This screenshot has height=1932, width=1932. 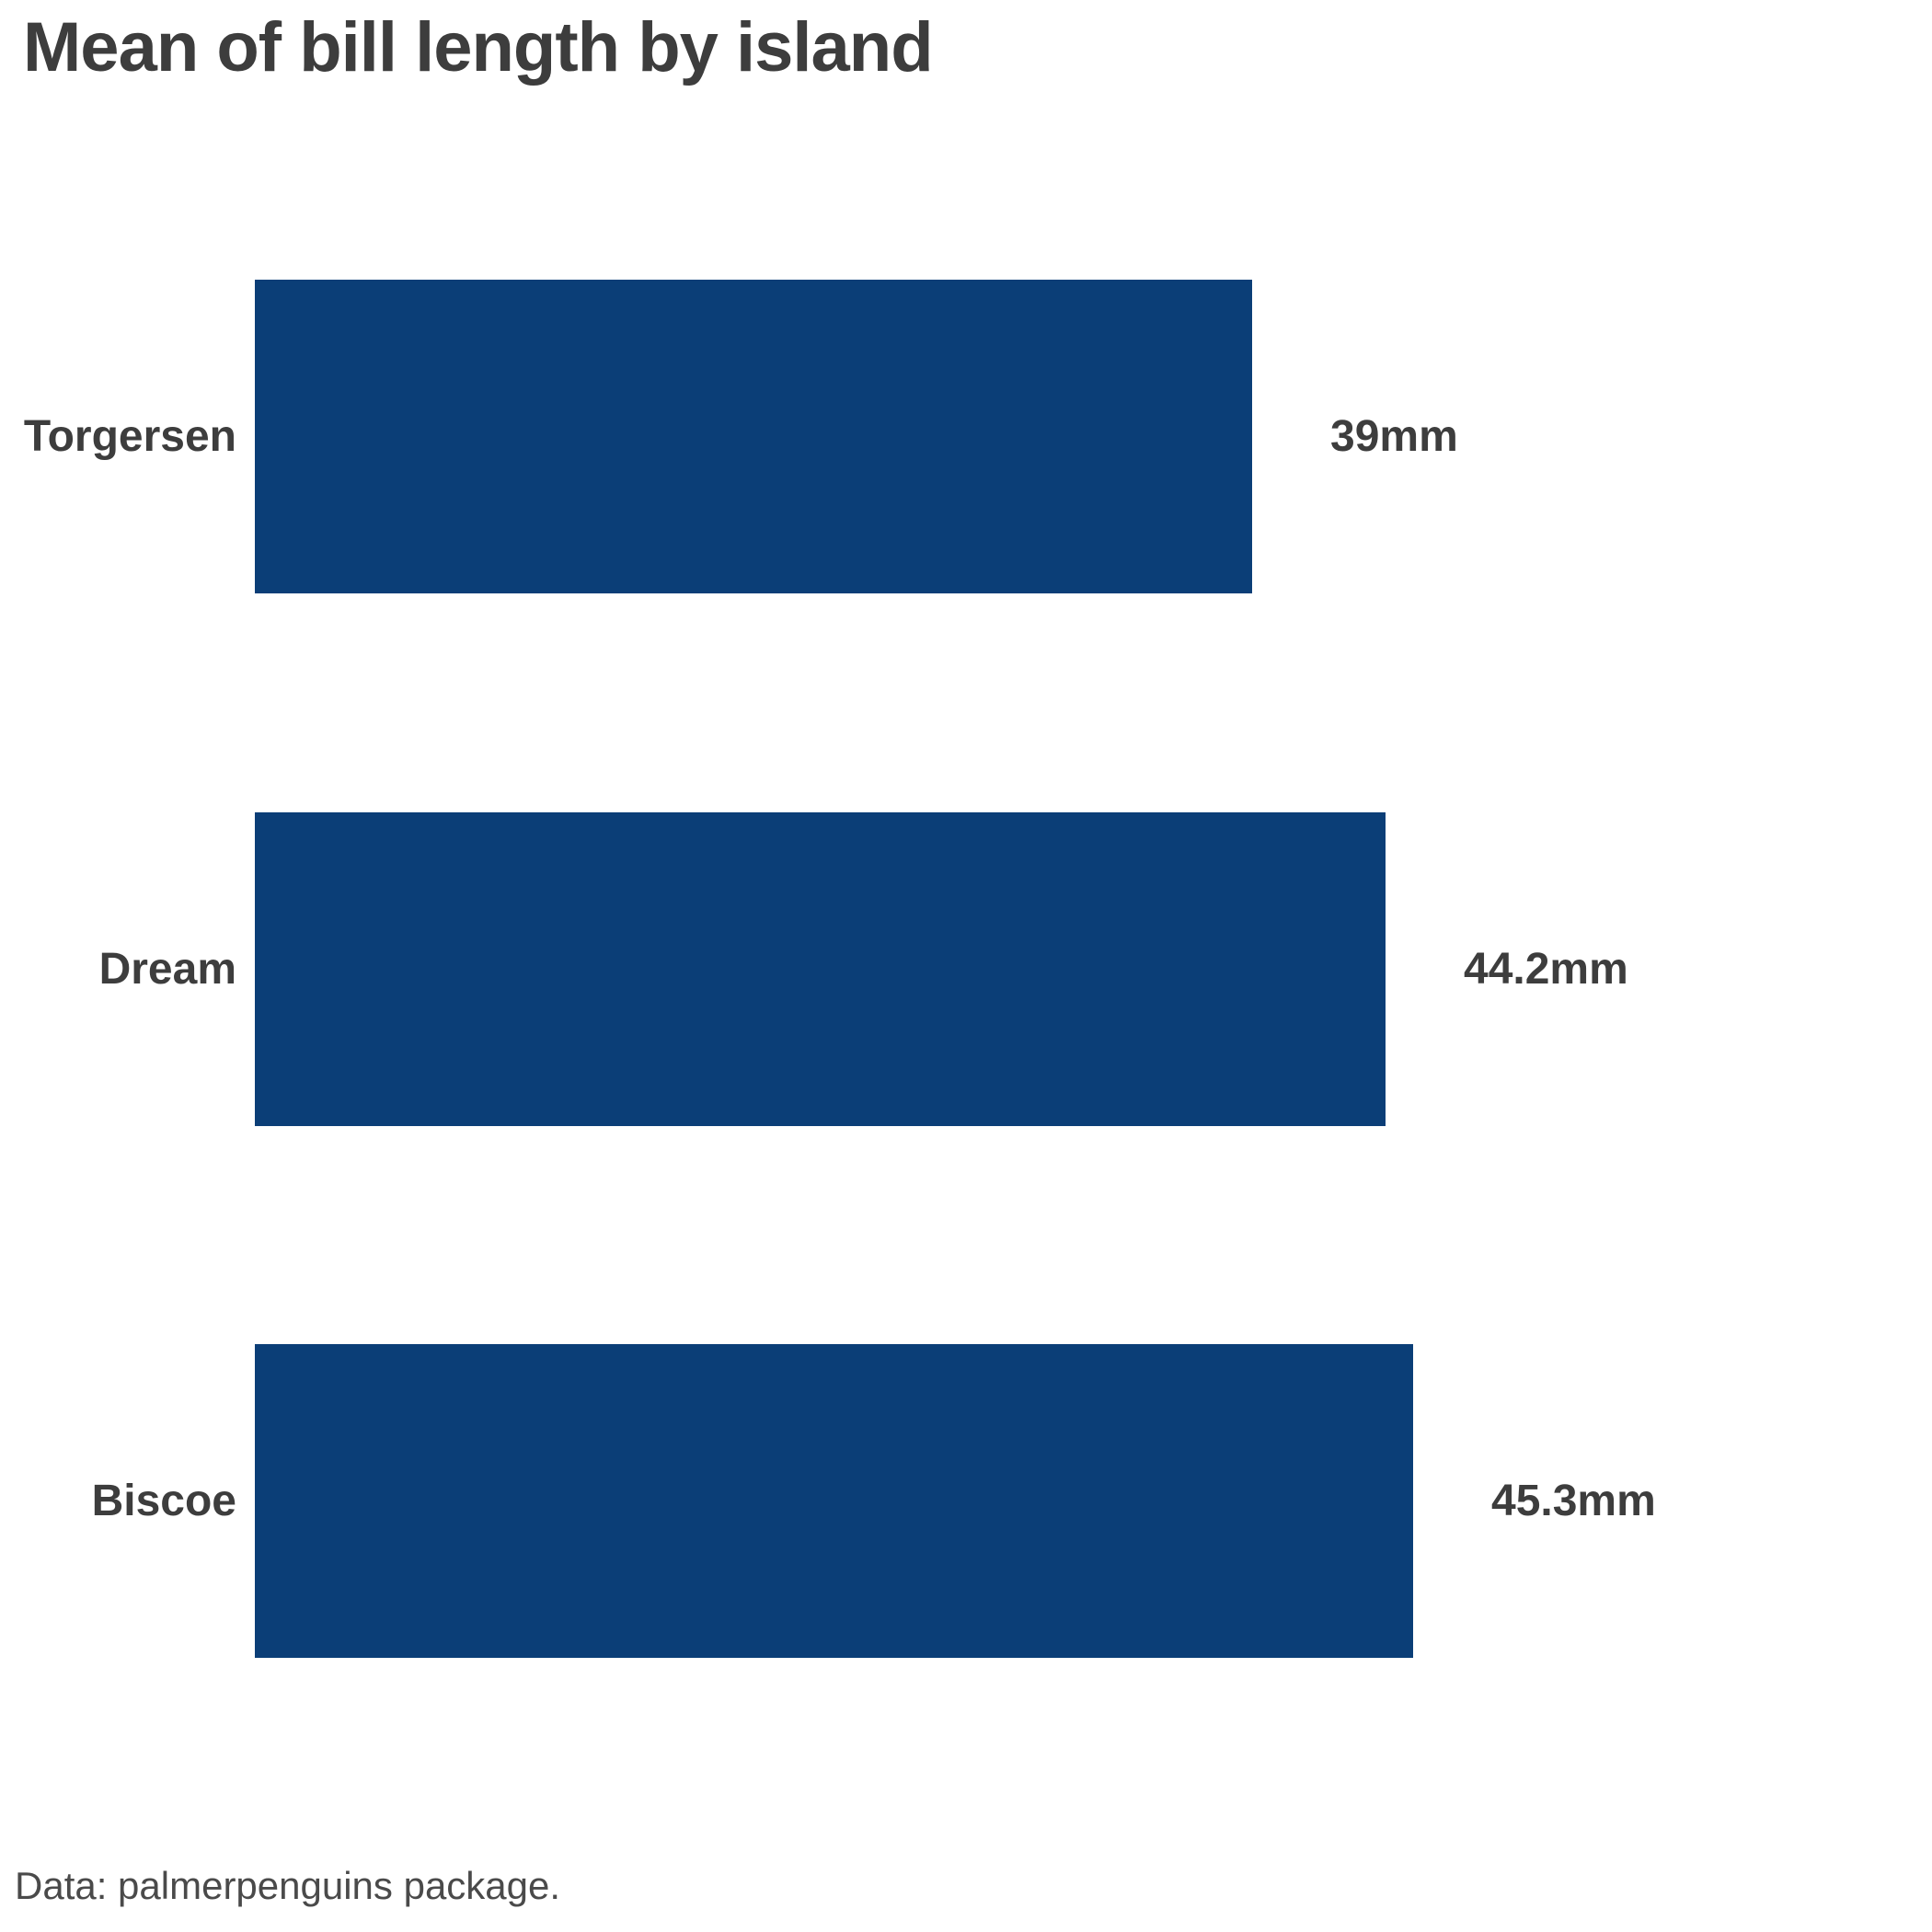 What do you see at coordinates (288, 1886) in the screenshot?
I see `source-note: Data: palmerpenguins package.` at bounding box center [288, 1886].